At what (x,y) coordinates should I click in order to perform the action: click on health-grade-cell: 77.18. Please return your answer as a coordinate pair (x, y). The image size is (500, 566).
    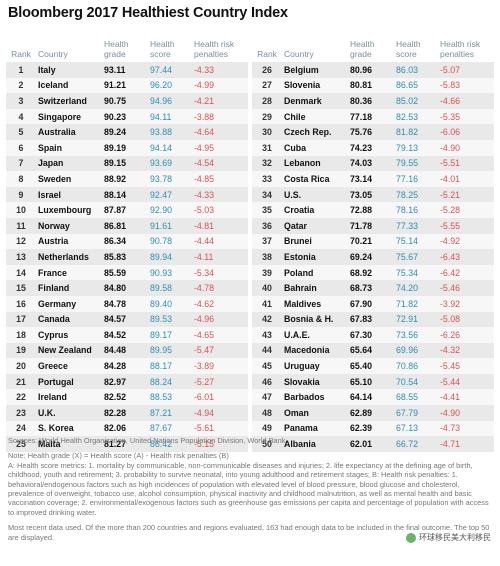
    Looking at the image, I should click on (371, 116).